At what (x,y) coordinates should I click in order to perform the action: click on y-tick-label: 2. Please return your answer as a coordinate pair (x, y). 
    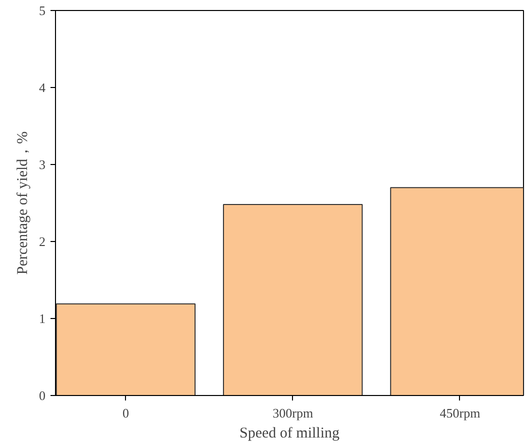
    Looking at the image, I should click on (42, 241).